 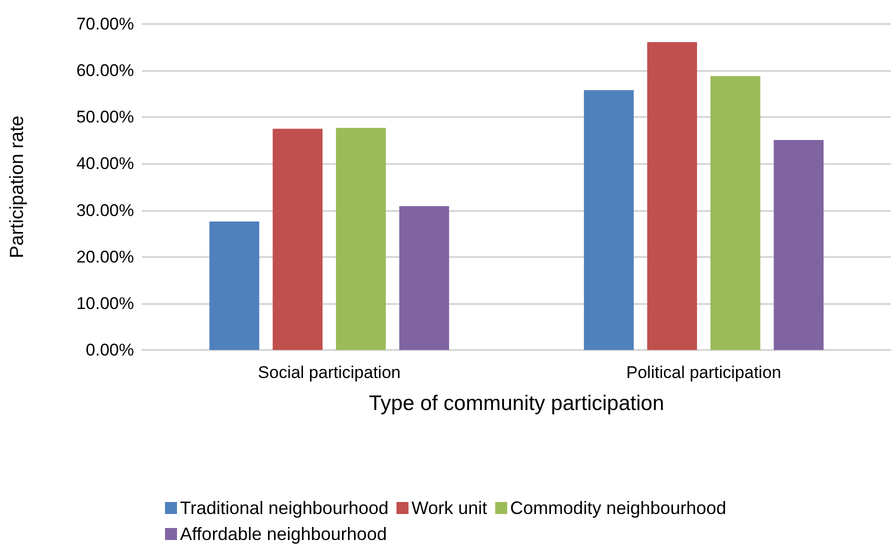 I want to click on y-tick-label: 70.00%, so click(x=105, y=24).